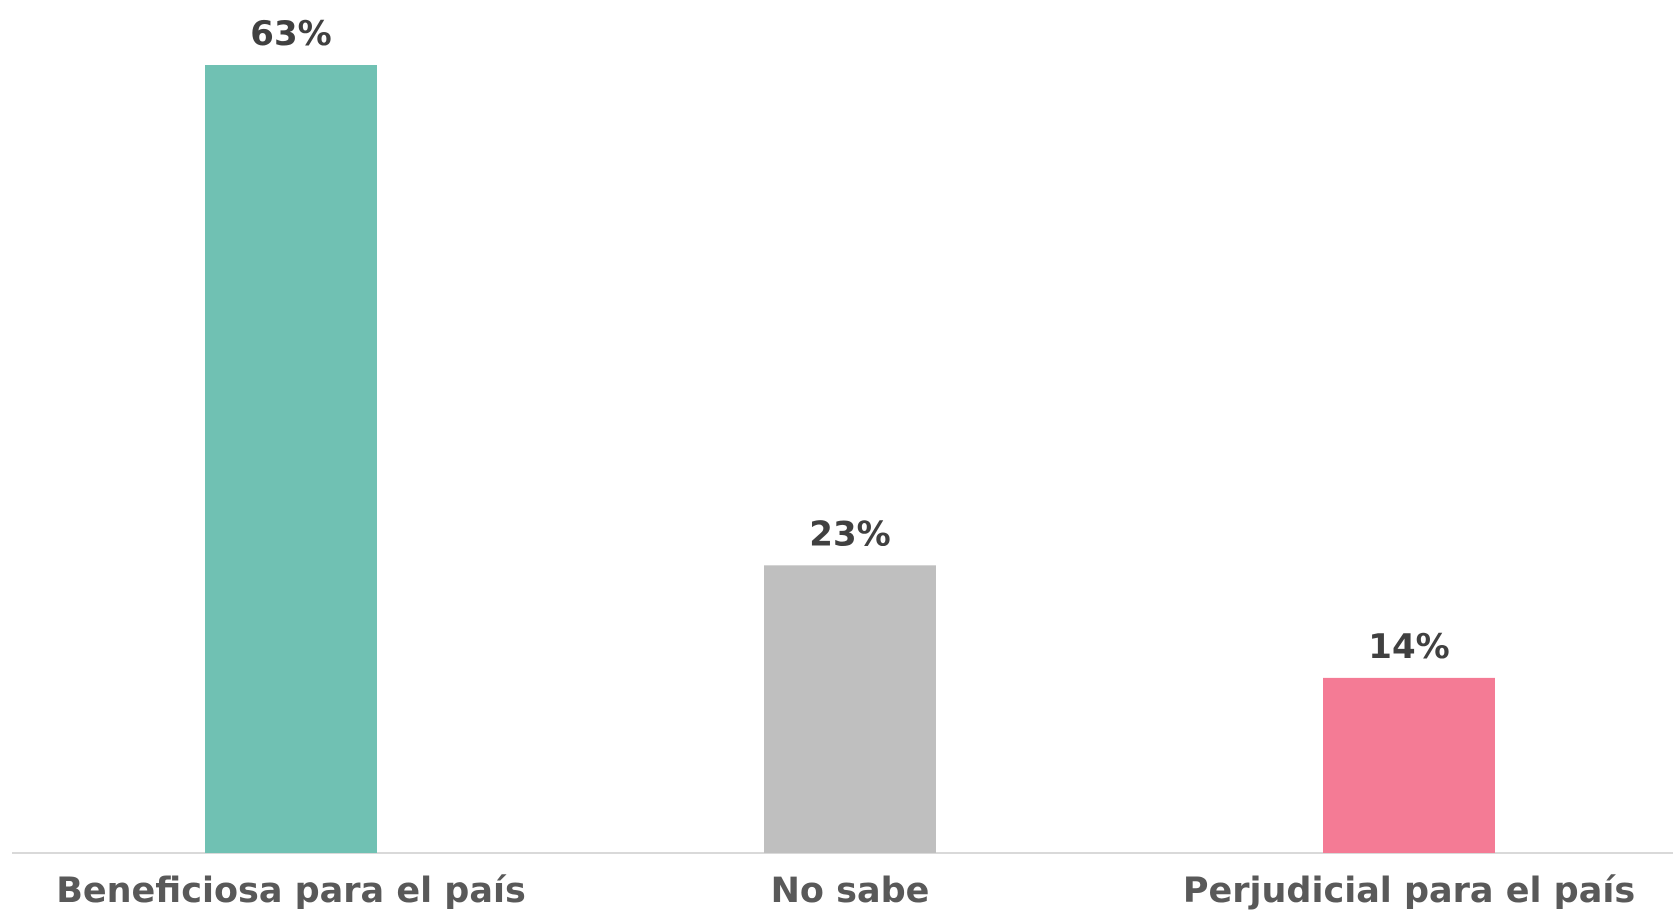 This screenshot has width=1673, height=923. What do you see at coordinates (290, 34) in the screenshot?
I see `value-label-1: 63%` at bounding box center [290, 34].